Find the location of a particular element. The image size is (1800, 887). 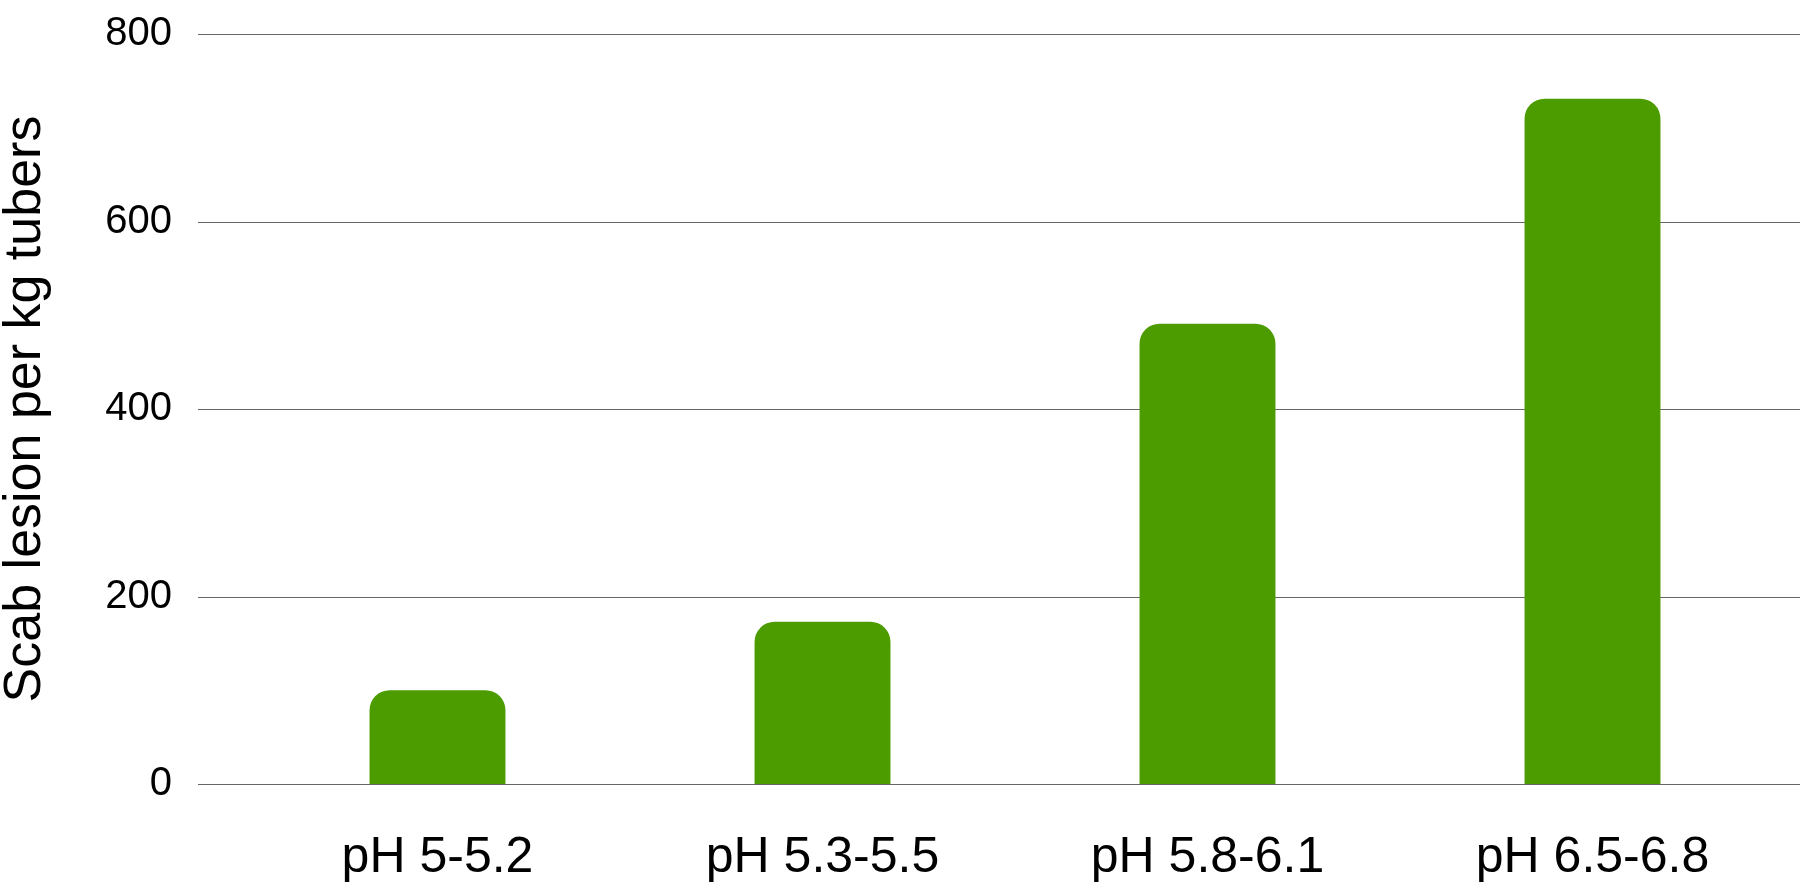

y-tick-label: 800 is located at coordinates (138, 31).